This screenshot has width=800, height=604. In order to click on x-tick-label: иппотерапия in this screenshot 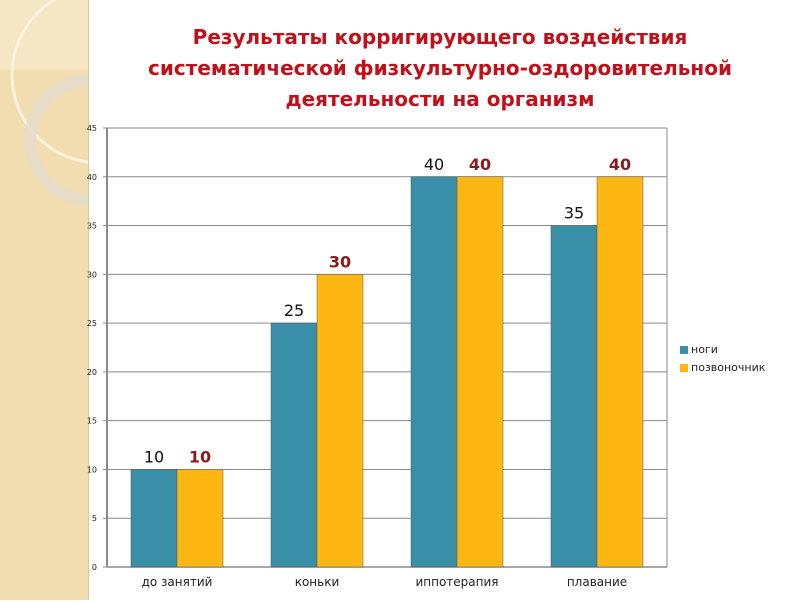, I will do `click(456, 582)`.